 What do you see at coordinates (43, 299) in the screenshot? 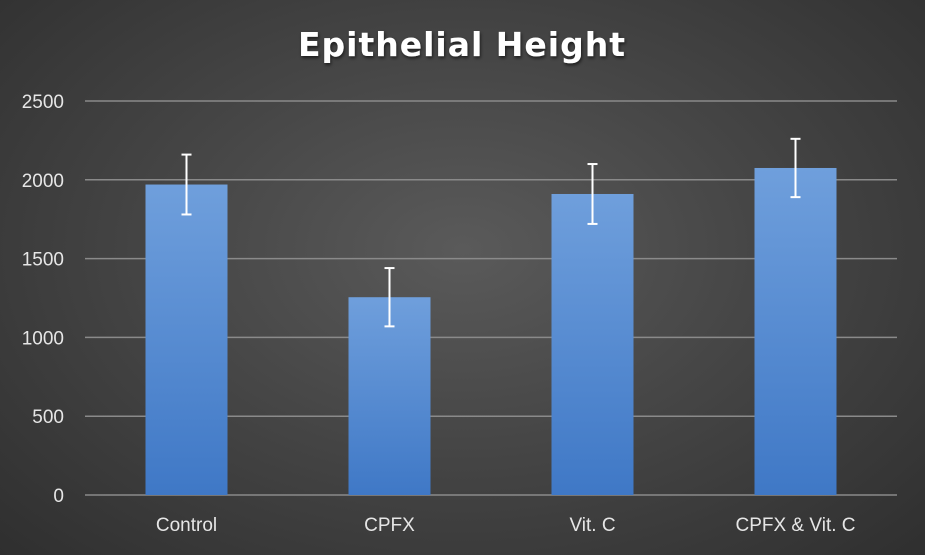
I see `y-axis-ticks: 0 500 1000 1500 2000 2500` at bounding box center [43, 299].